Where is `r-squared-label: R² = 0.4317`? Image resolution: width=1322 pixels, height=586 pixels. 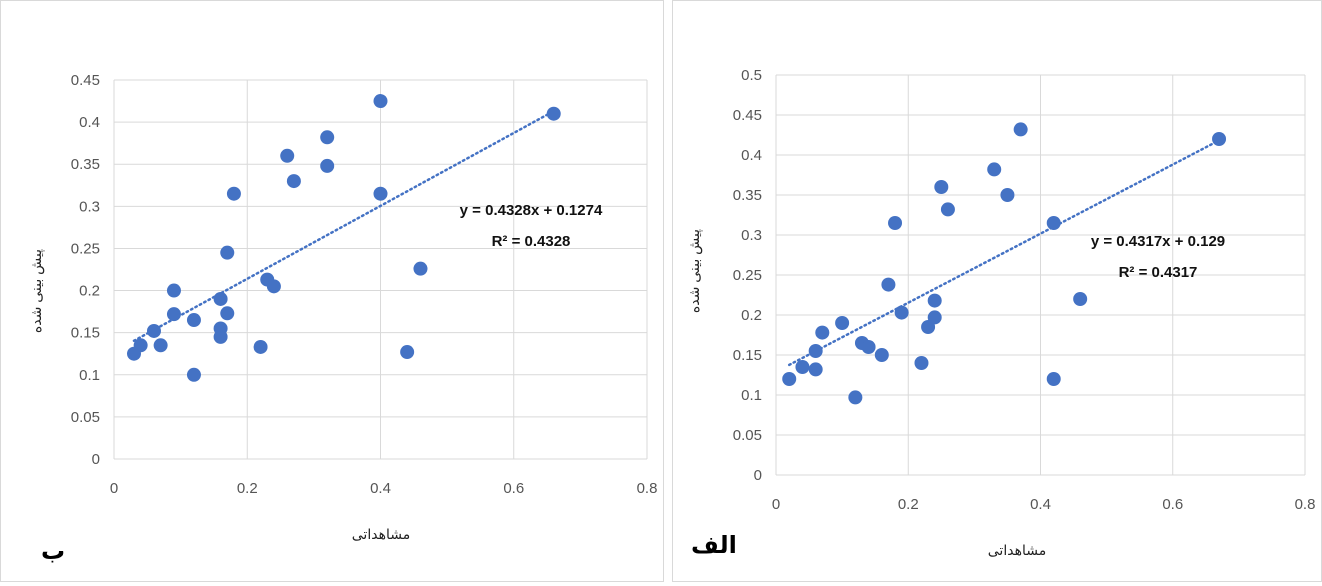 r-squared-label: R² = 0.4317 is located at coordinates (1158, 272).